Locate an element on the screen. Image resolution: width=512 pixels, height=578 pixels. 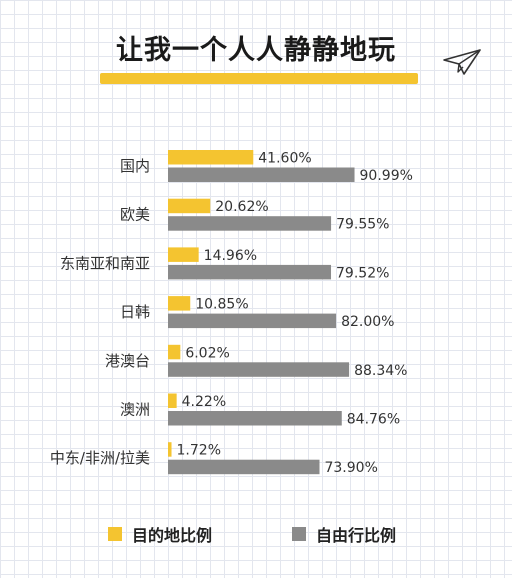
data-label-destination: 4.22% is located at coordinates (204, 402).